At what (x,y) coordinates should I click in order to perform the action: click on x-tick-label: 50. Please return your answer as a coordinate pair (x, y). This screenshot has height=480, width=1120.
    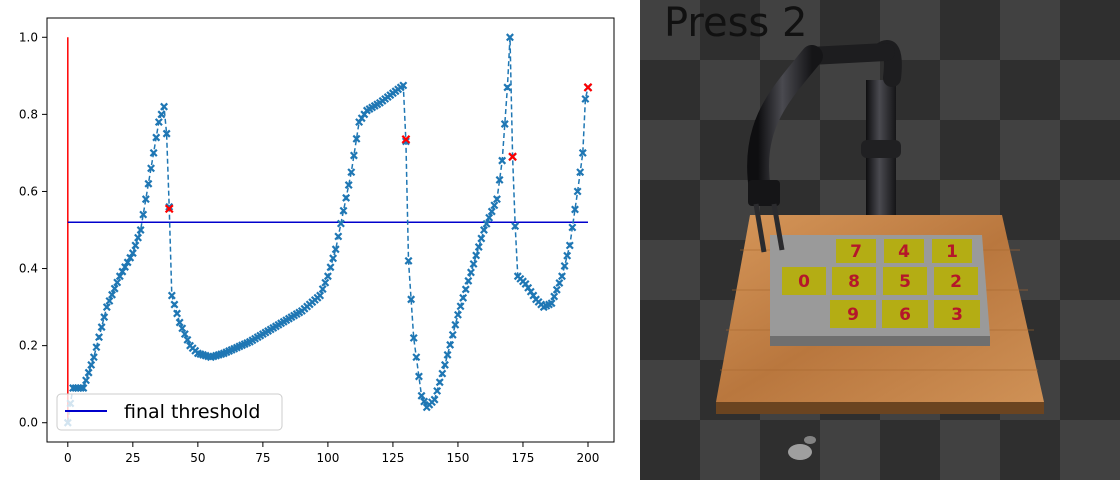
    Looking at the image, I should click on (197, 458).